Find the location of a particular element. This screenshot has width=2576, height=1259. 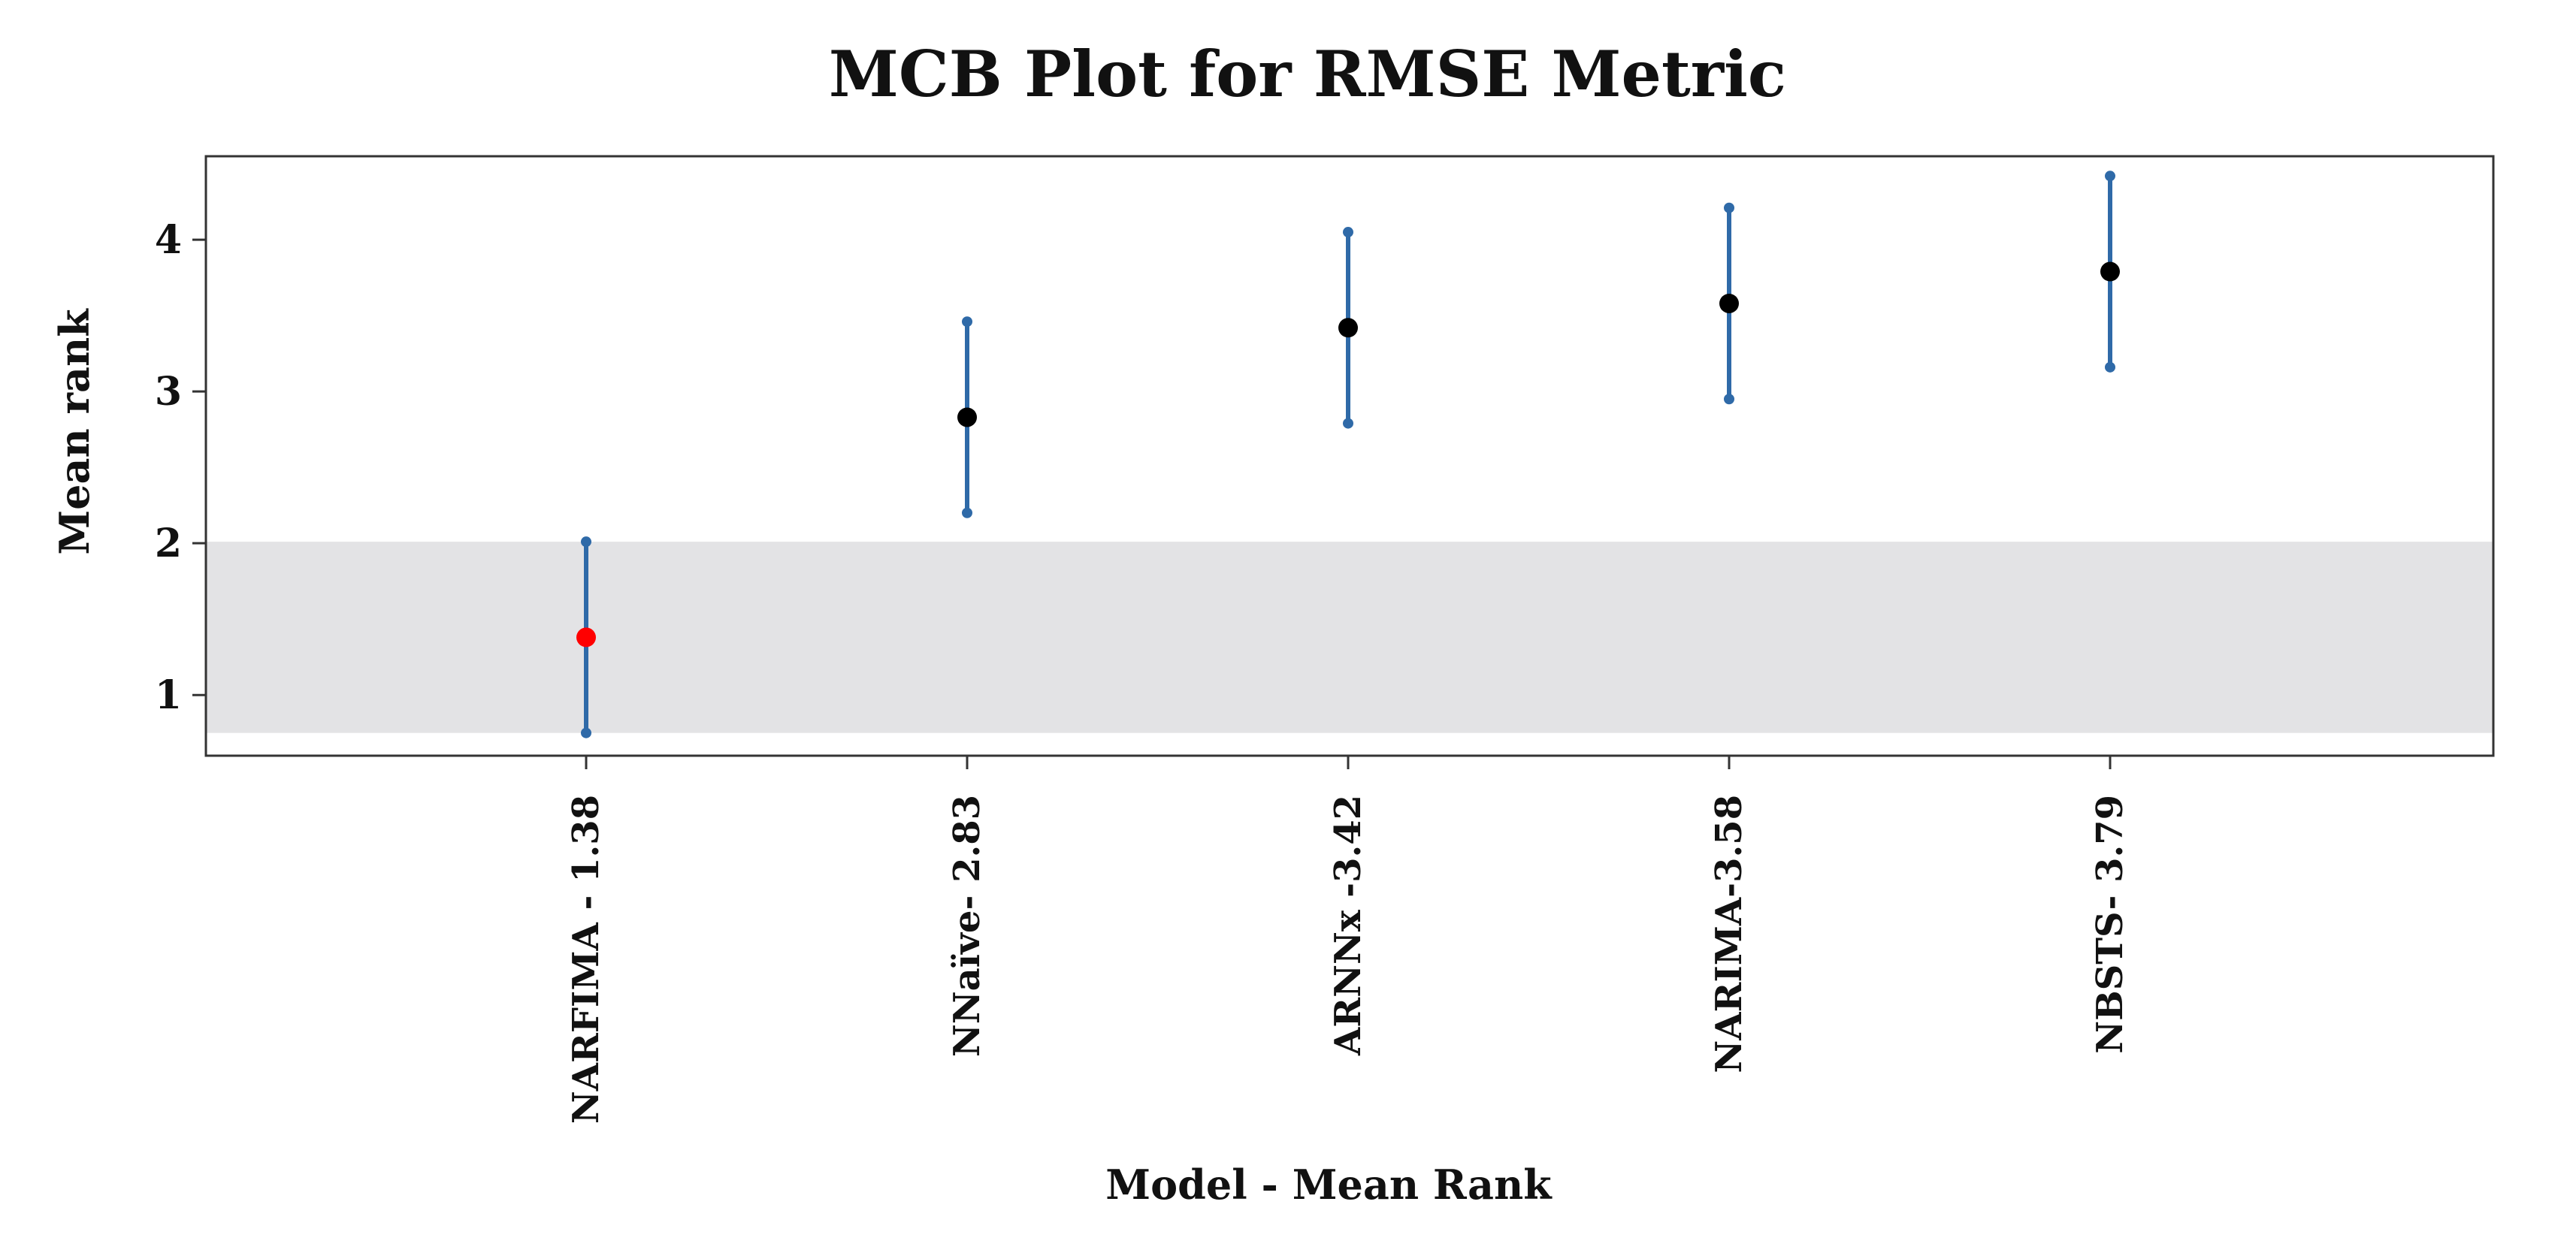

x-tick-label: NBSTS- 3.79 is located at coordinates (2110, 924).